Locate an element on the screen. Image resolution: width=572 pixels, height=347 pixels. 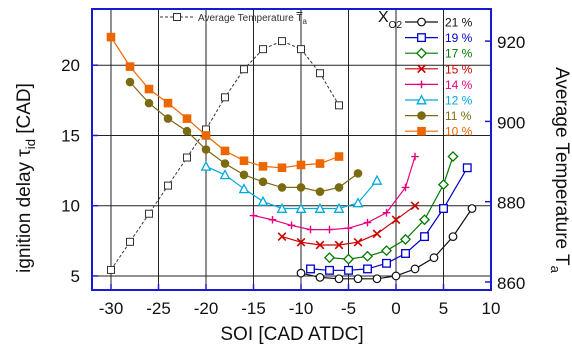
series-19-percent is located at coordinates (389, 219).